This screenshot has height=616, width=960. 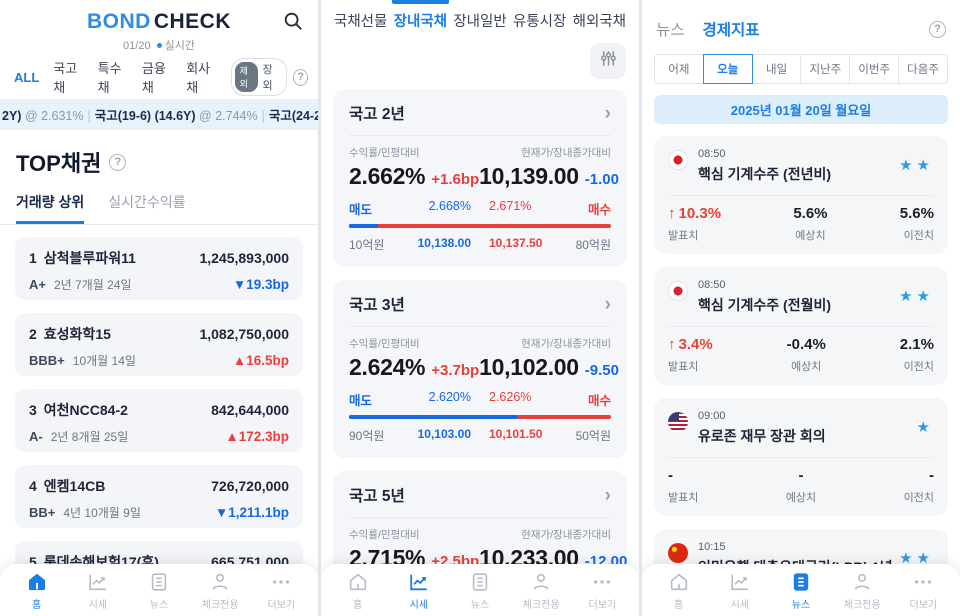 What do you see at coordinates (923, 69) in the screenshot?
I see `tab-next-week: 다음주` at bounding box center [923, 69].